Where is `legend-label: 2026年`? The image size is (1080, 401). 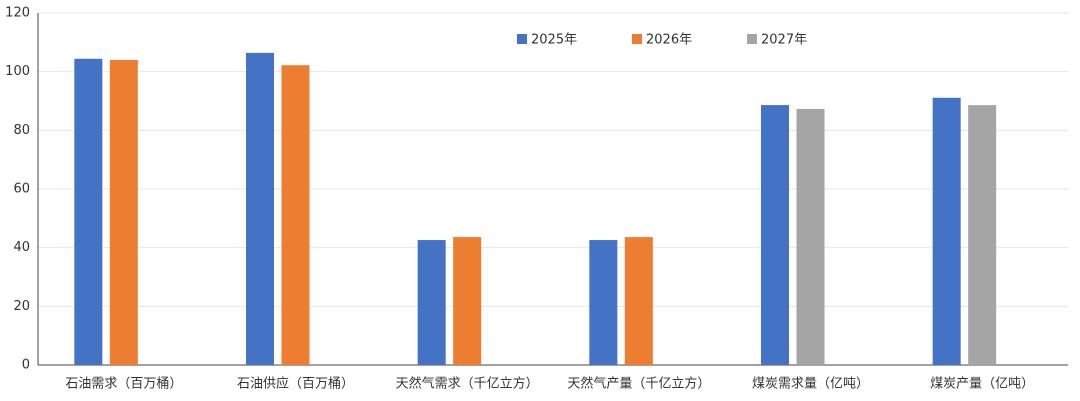 legend-label: 2026年 is located at coordinates (669, 40).